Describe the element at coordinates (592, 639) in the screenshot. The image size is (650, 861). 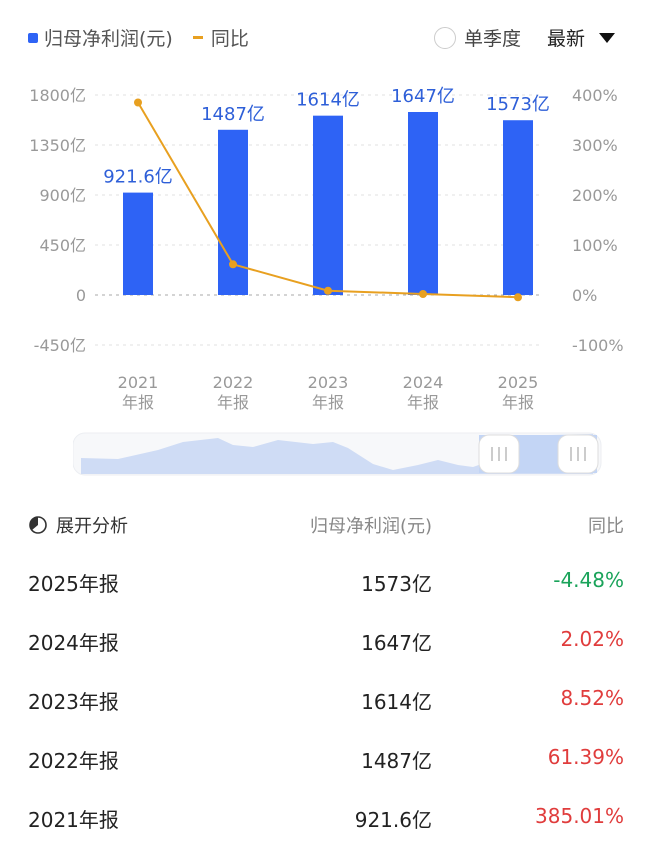
I see `yoy-cell: 2.02%` at that location.